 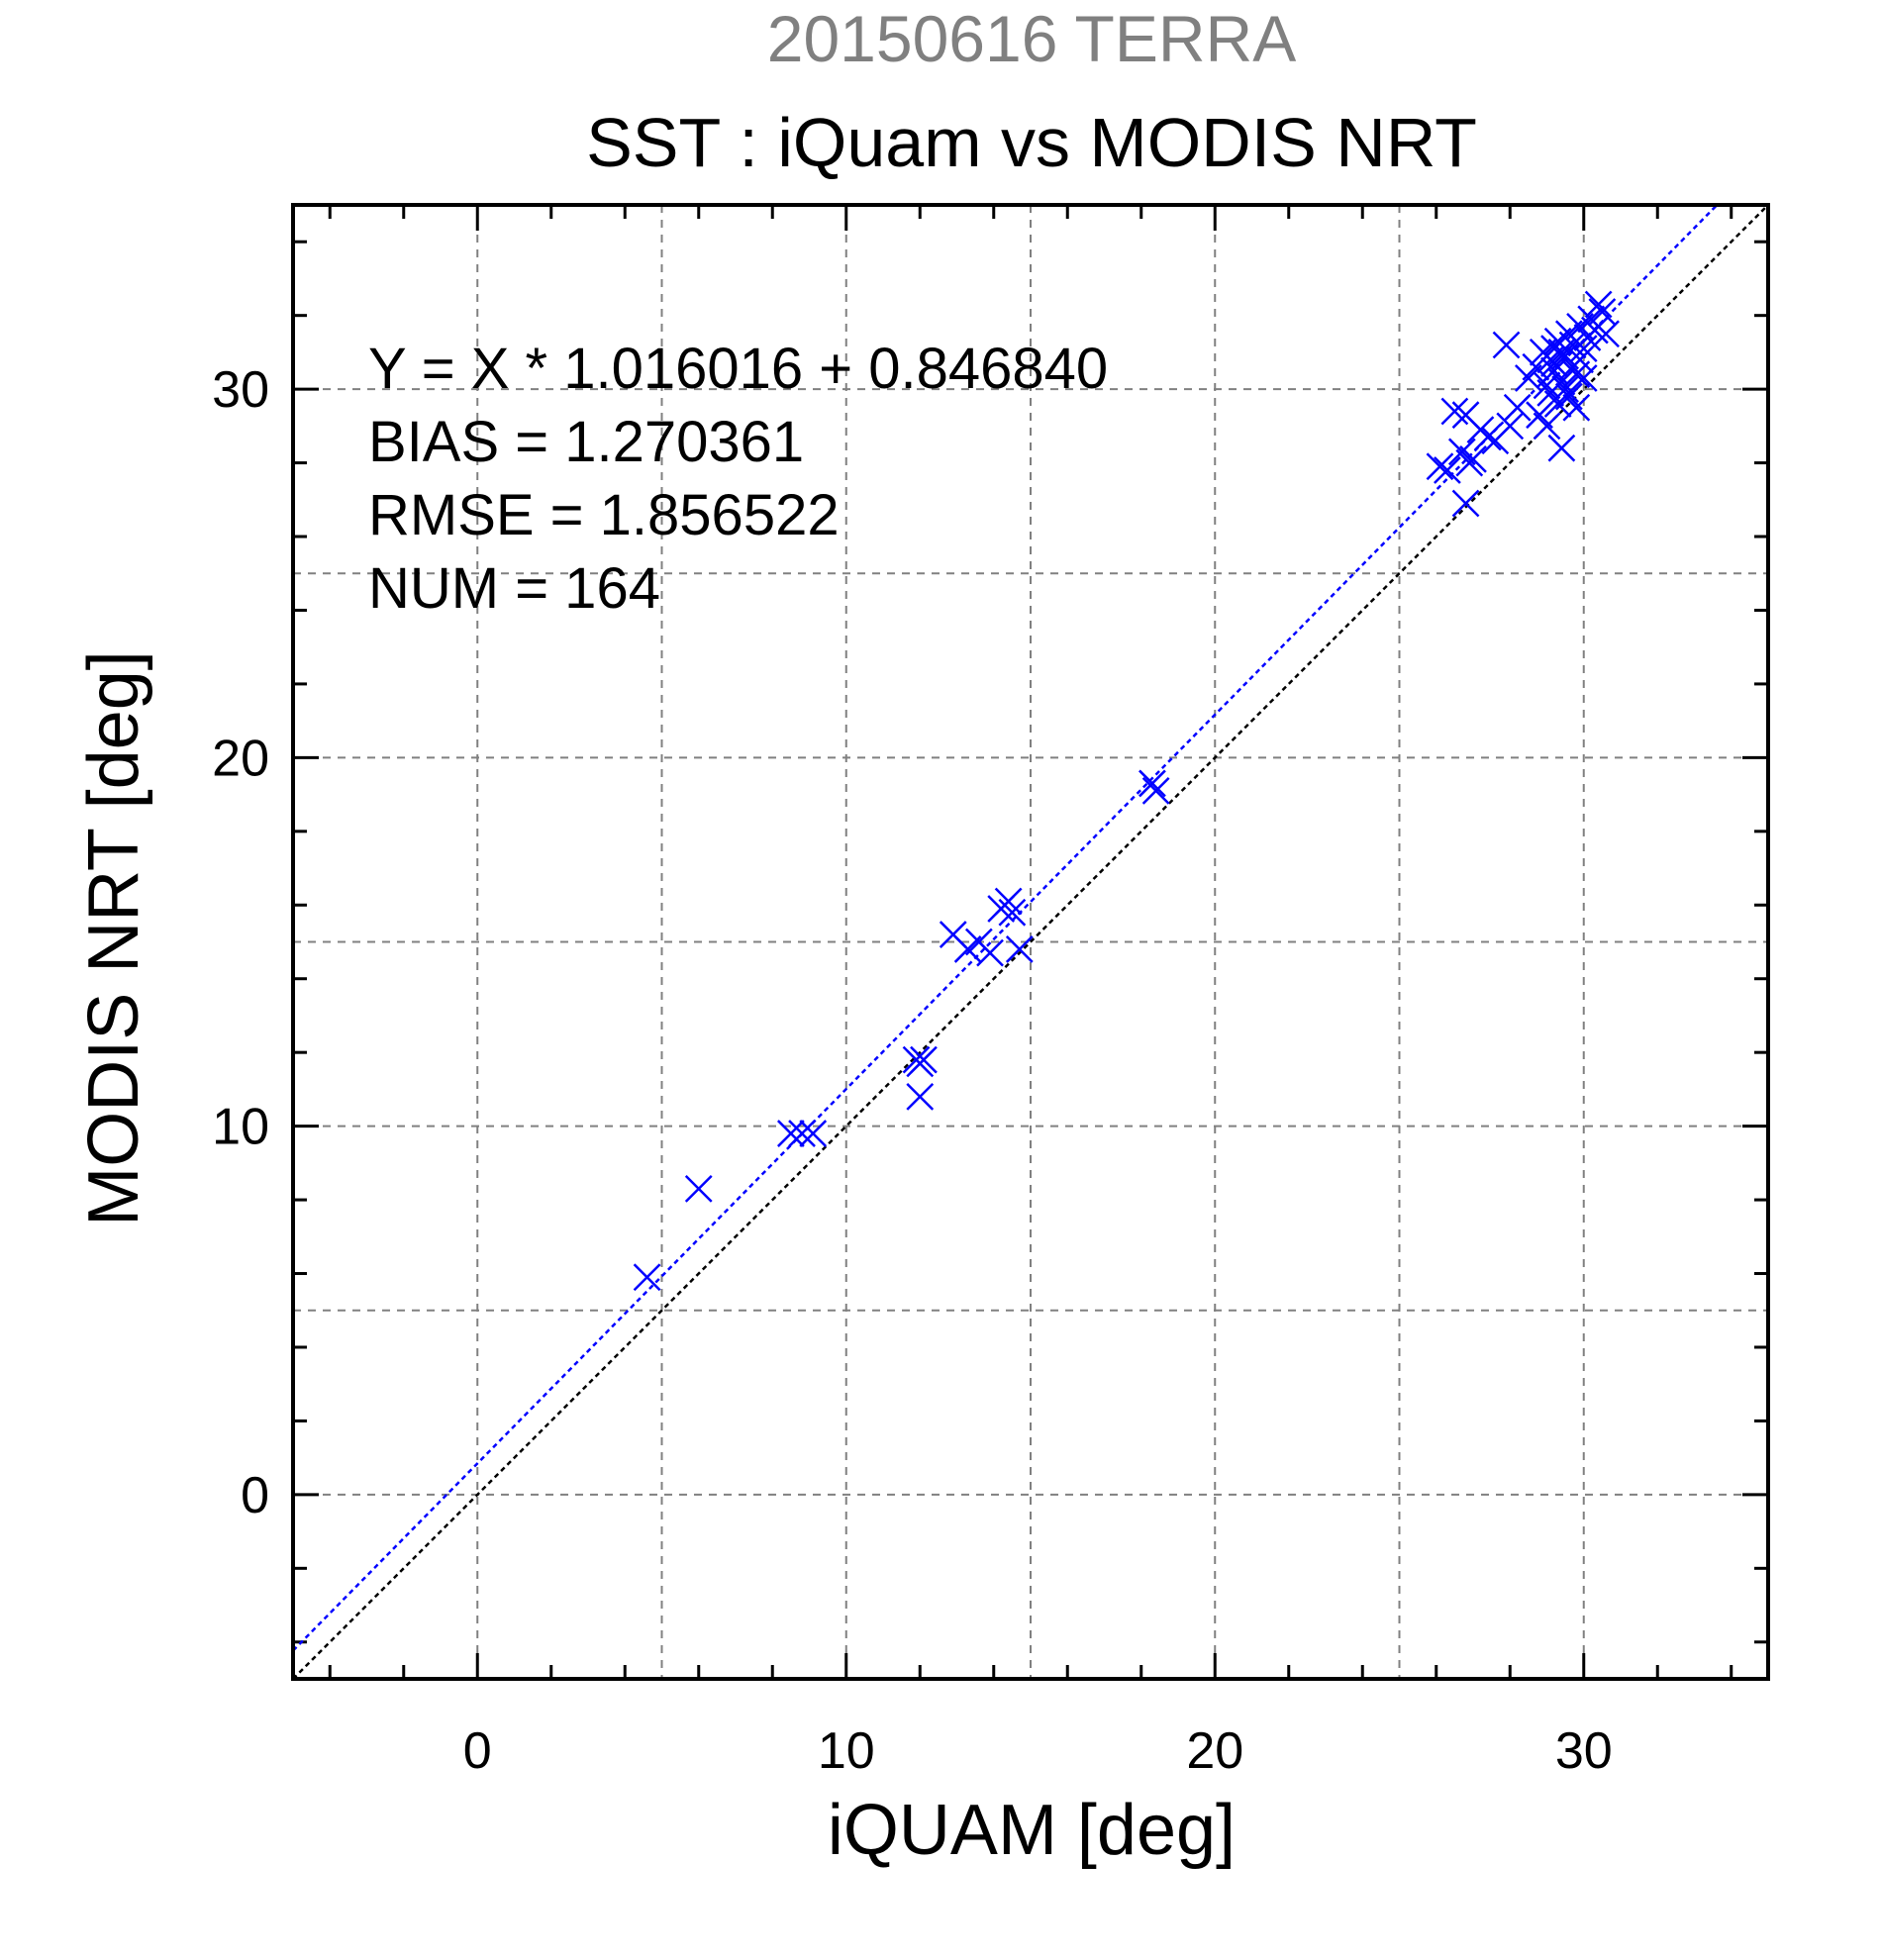 I want to click on x-tick-label: 10, so click(x=846, y=1751).